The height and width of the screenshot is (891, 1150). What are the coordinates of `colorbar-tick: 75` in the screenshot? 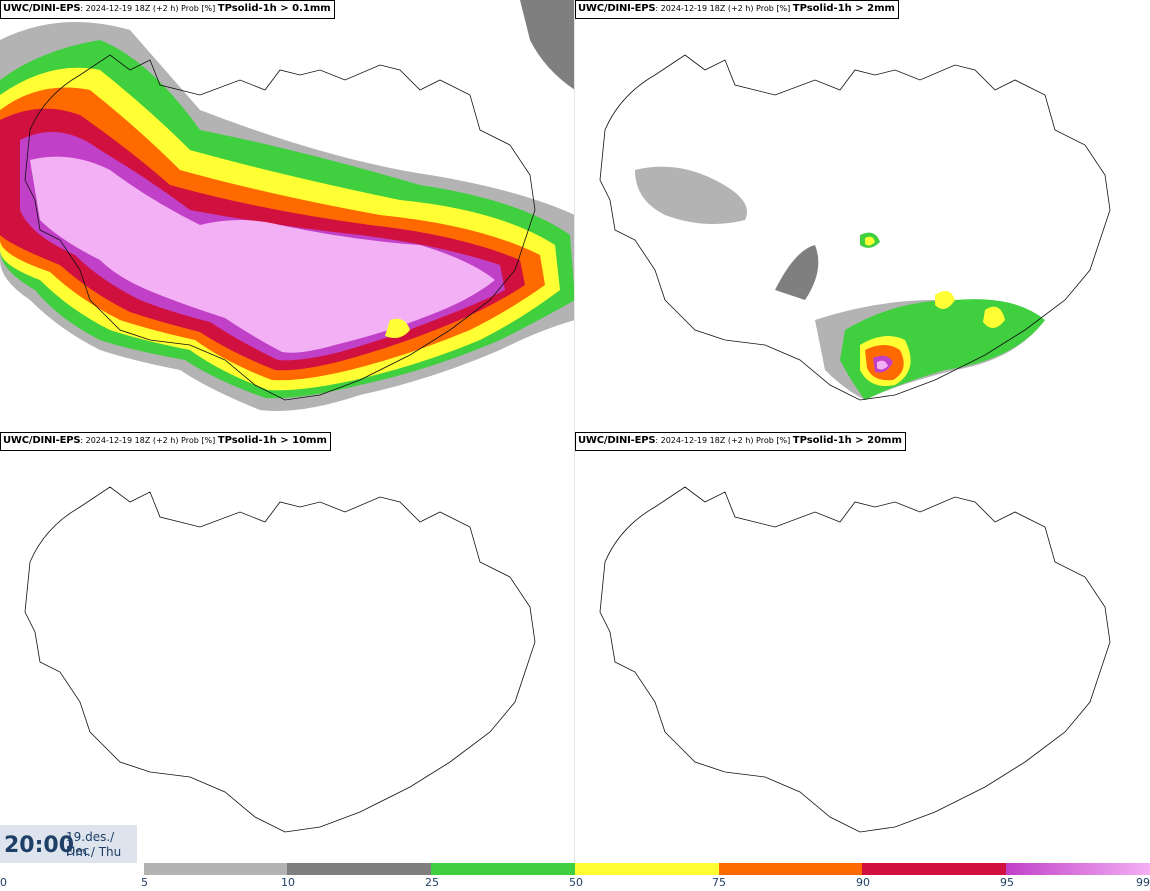 It's located at (719, 882).